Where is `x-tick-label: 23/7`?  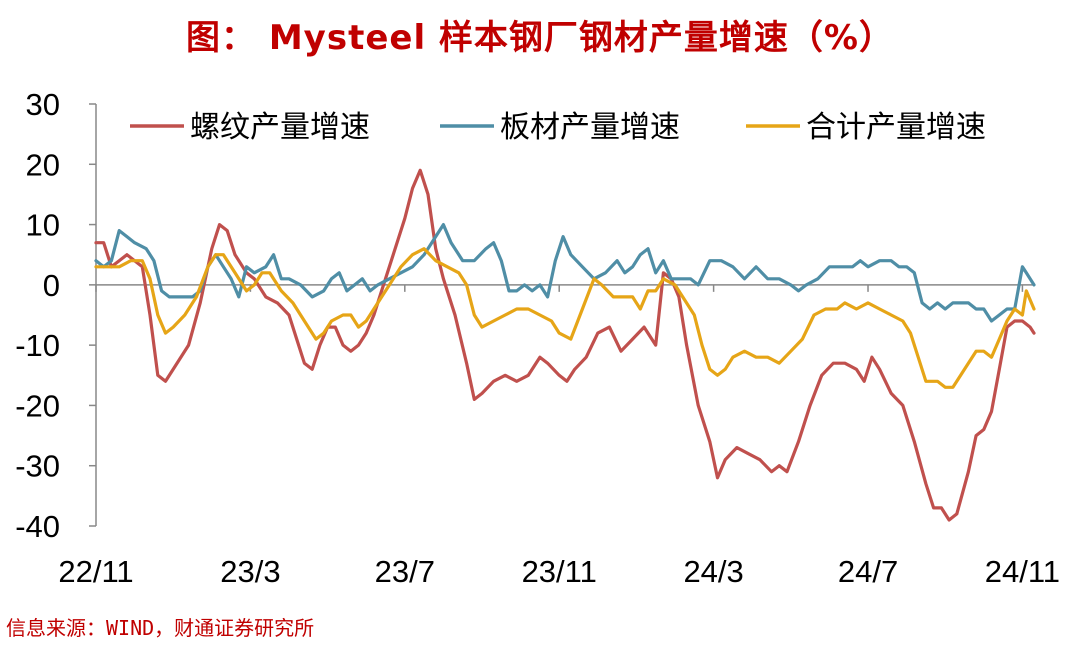
x-tick-label: 23/7 is located at coordinates (405, 571).